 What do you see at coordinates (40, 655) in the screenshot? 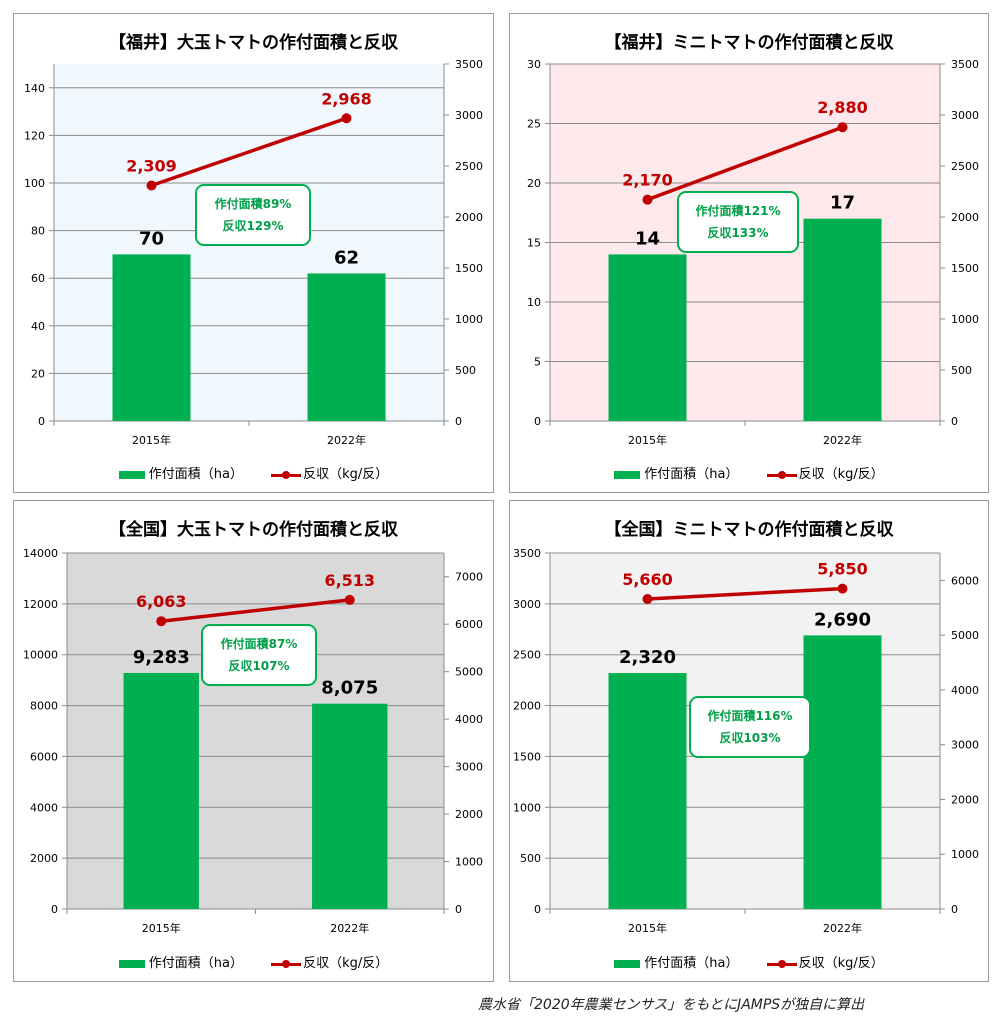
I see `left-axis-tick-label: 10000` at bounding box center [40, 655].